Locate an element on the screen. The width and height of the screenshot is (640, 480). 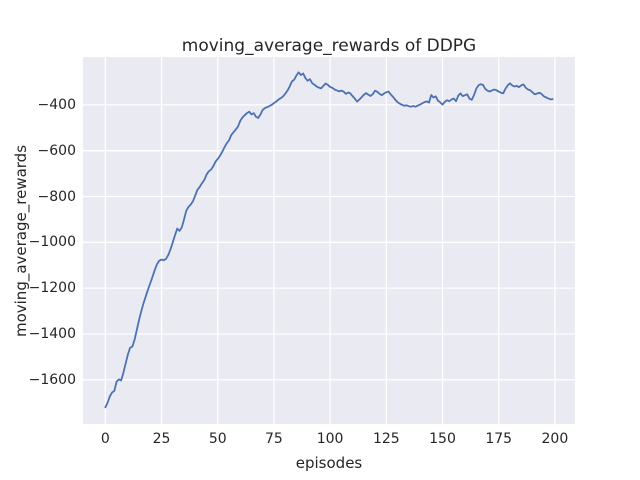
x-axis-label: episodes is located at coordinates (329, 463).